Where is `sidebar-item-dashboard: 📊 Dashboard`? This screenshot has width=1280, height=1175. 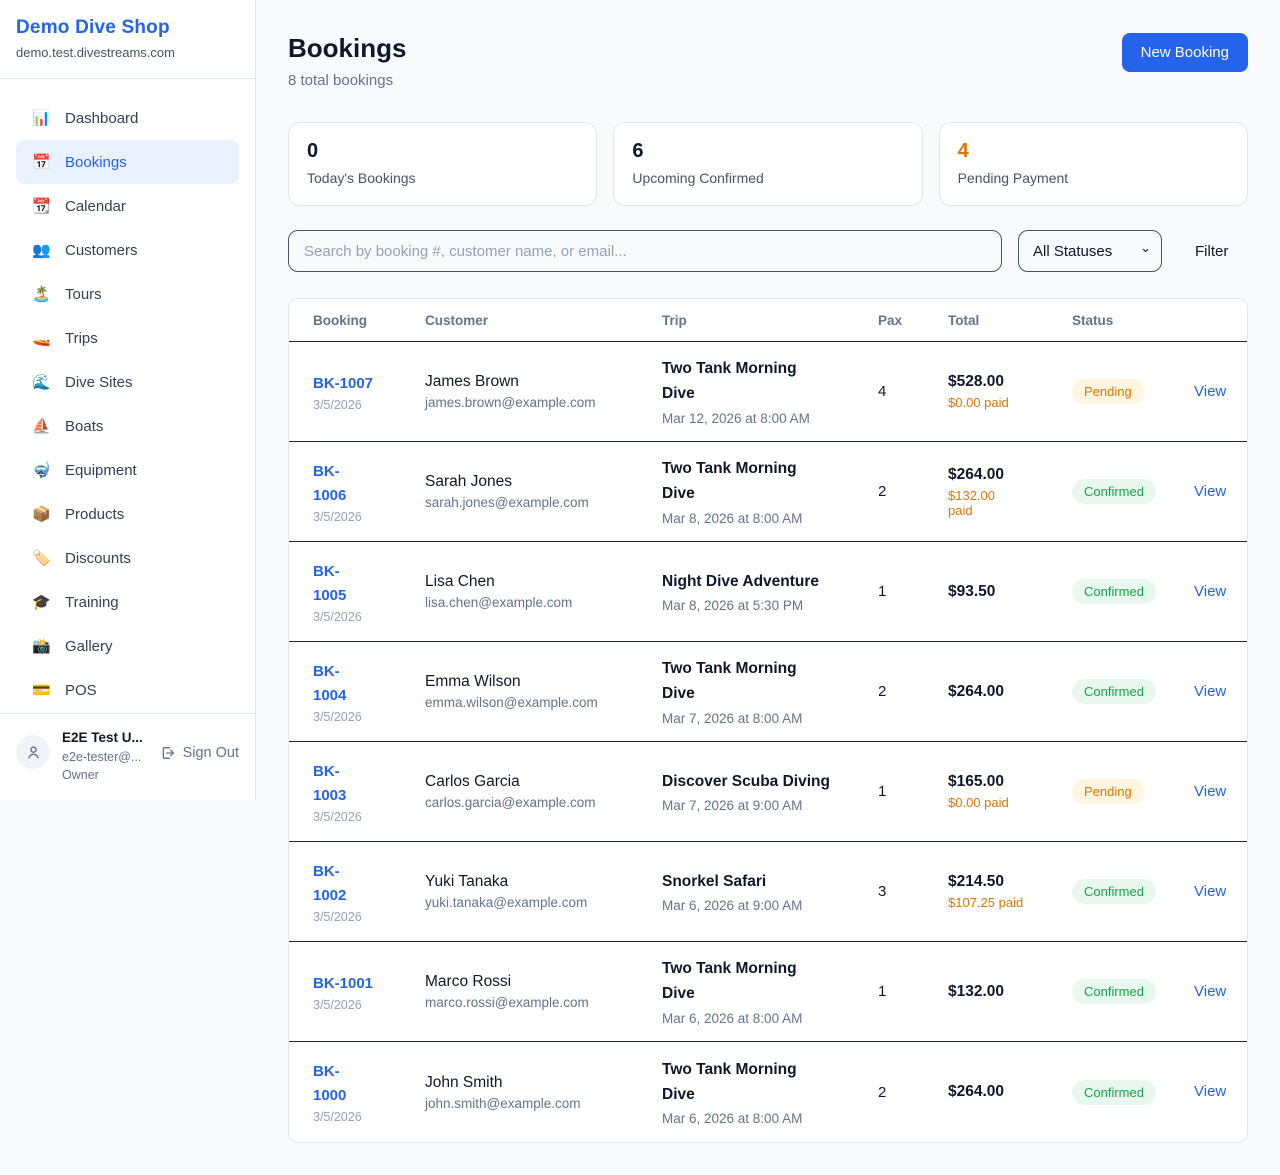 sidebar-item-dashboard: 📊 Dashboard is located at coordinates (127, 118).